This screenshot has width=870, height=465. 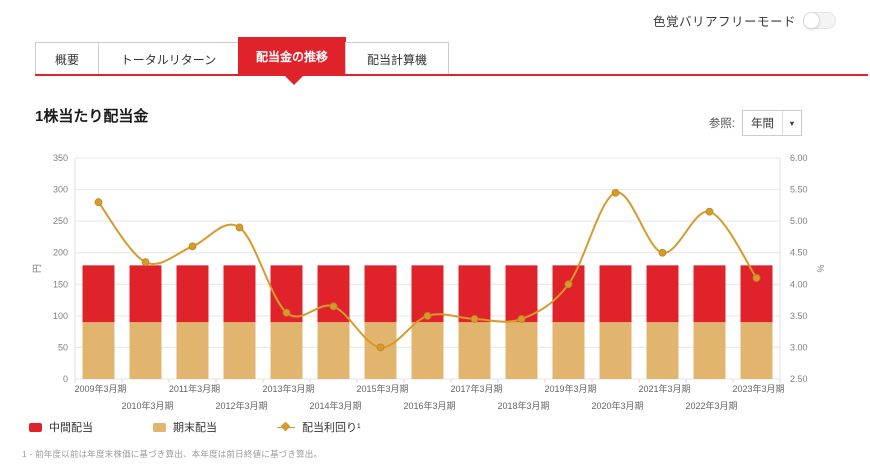 What do you see at coordinates (617, 405) in the screenshot?
I see `svg-text: 2020年3月期` at bounding box center [617, 405].